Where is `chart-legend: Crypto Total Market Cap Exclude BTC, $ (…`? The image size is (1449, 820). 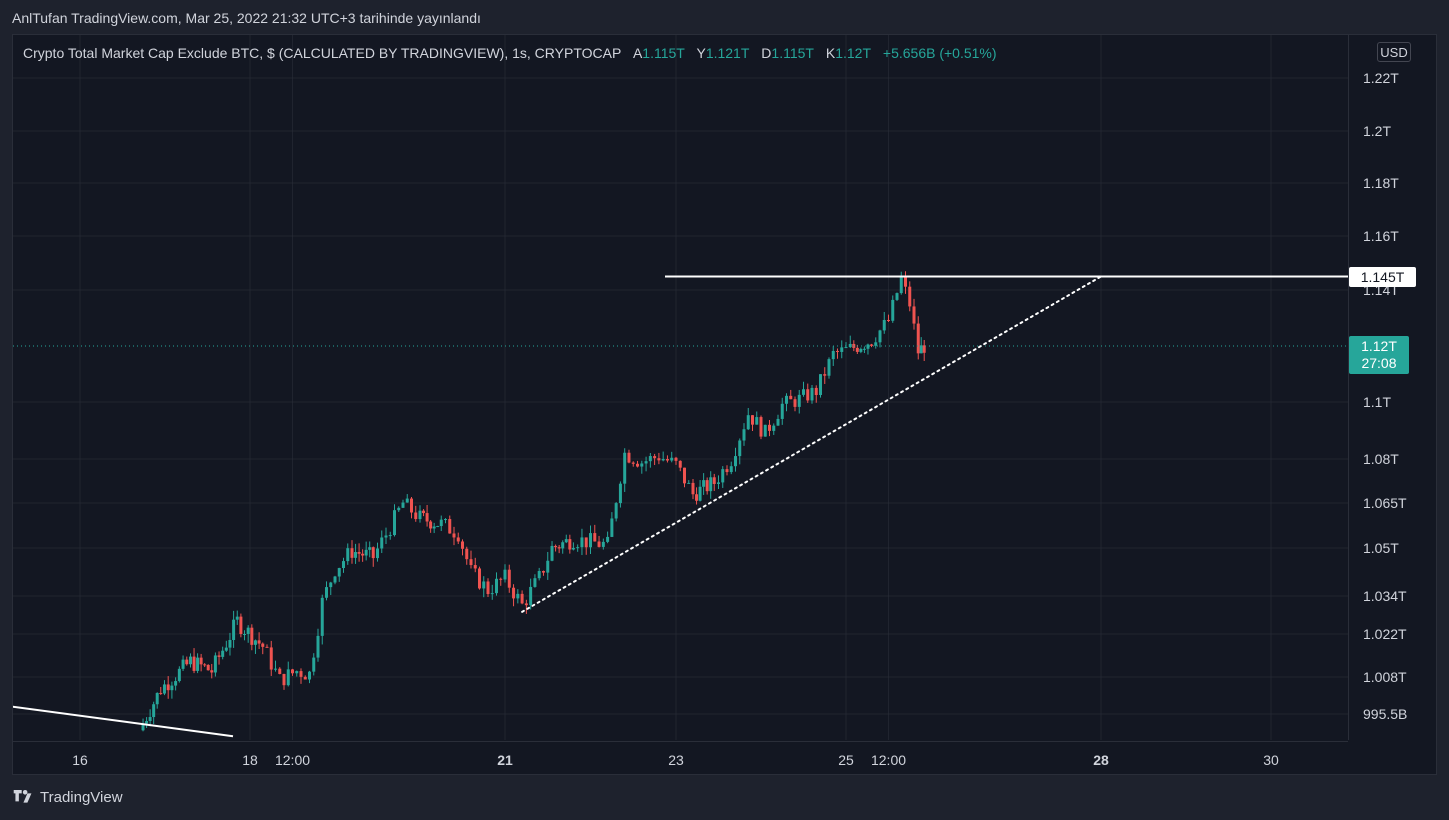
chart-legend: Crypto Total Market Cap Exclude BTC, $ (… is located at coordinates (510, 53).